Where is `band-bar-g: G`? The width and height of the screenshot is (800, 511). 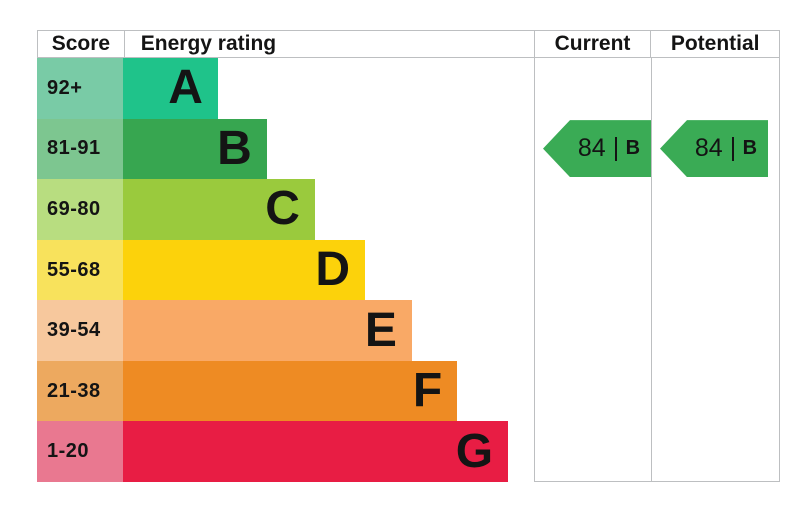 band-bar-g: G is located at coordinates (316, 452).